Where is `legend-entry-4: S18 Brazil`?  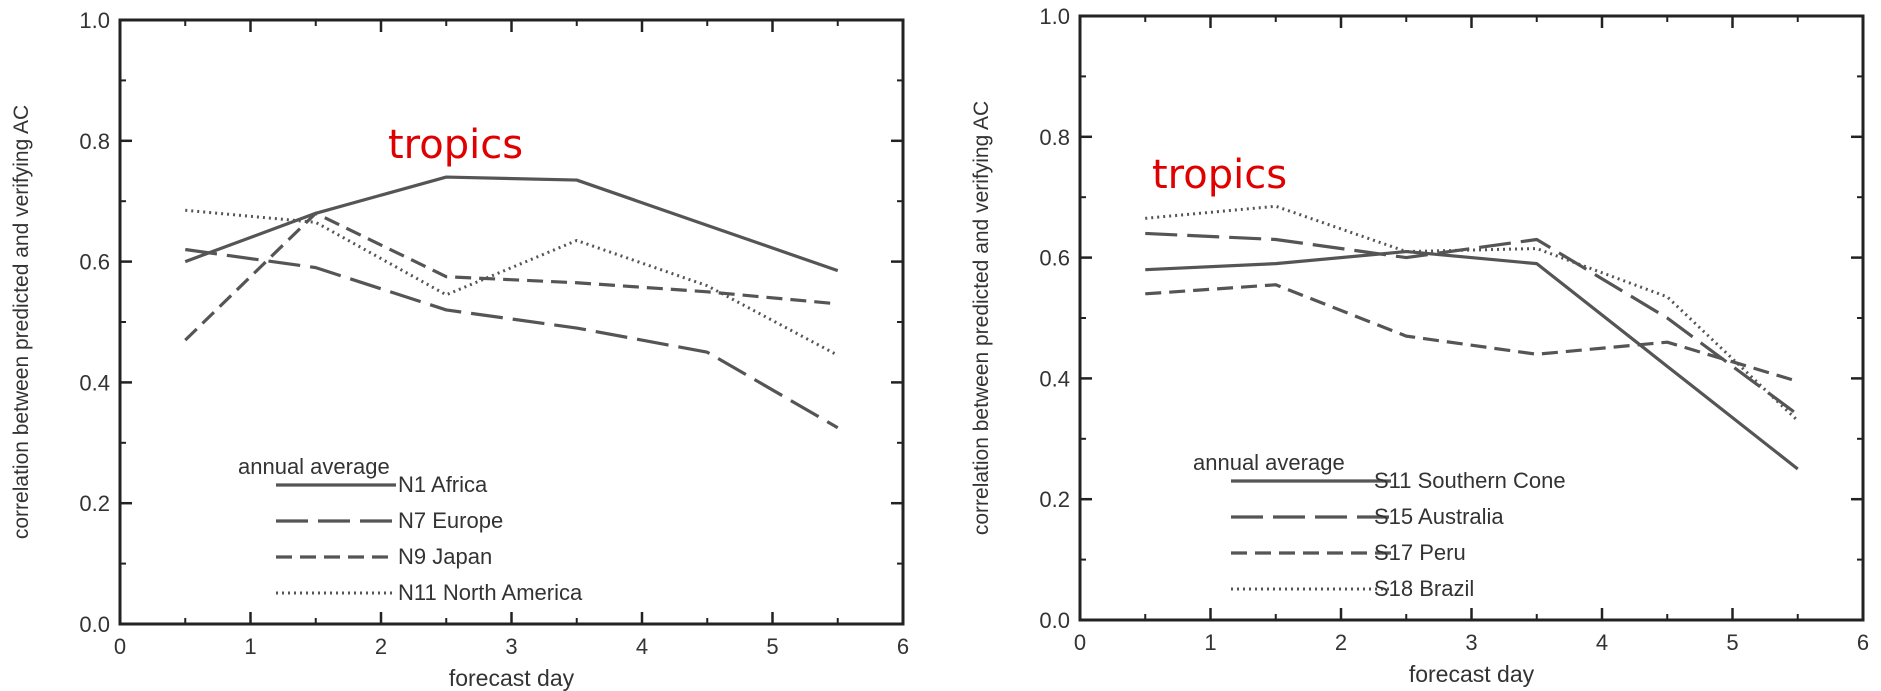
legend-entry-4: S18 Brazil is located at coordinates (1424, 588).